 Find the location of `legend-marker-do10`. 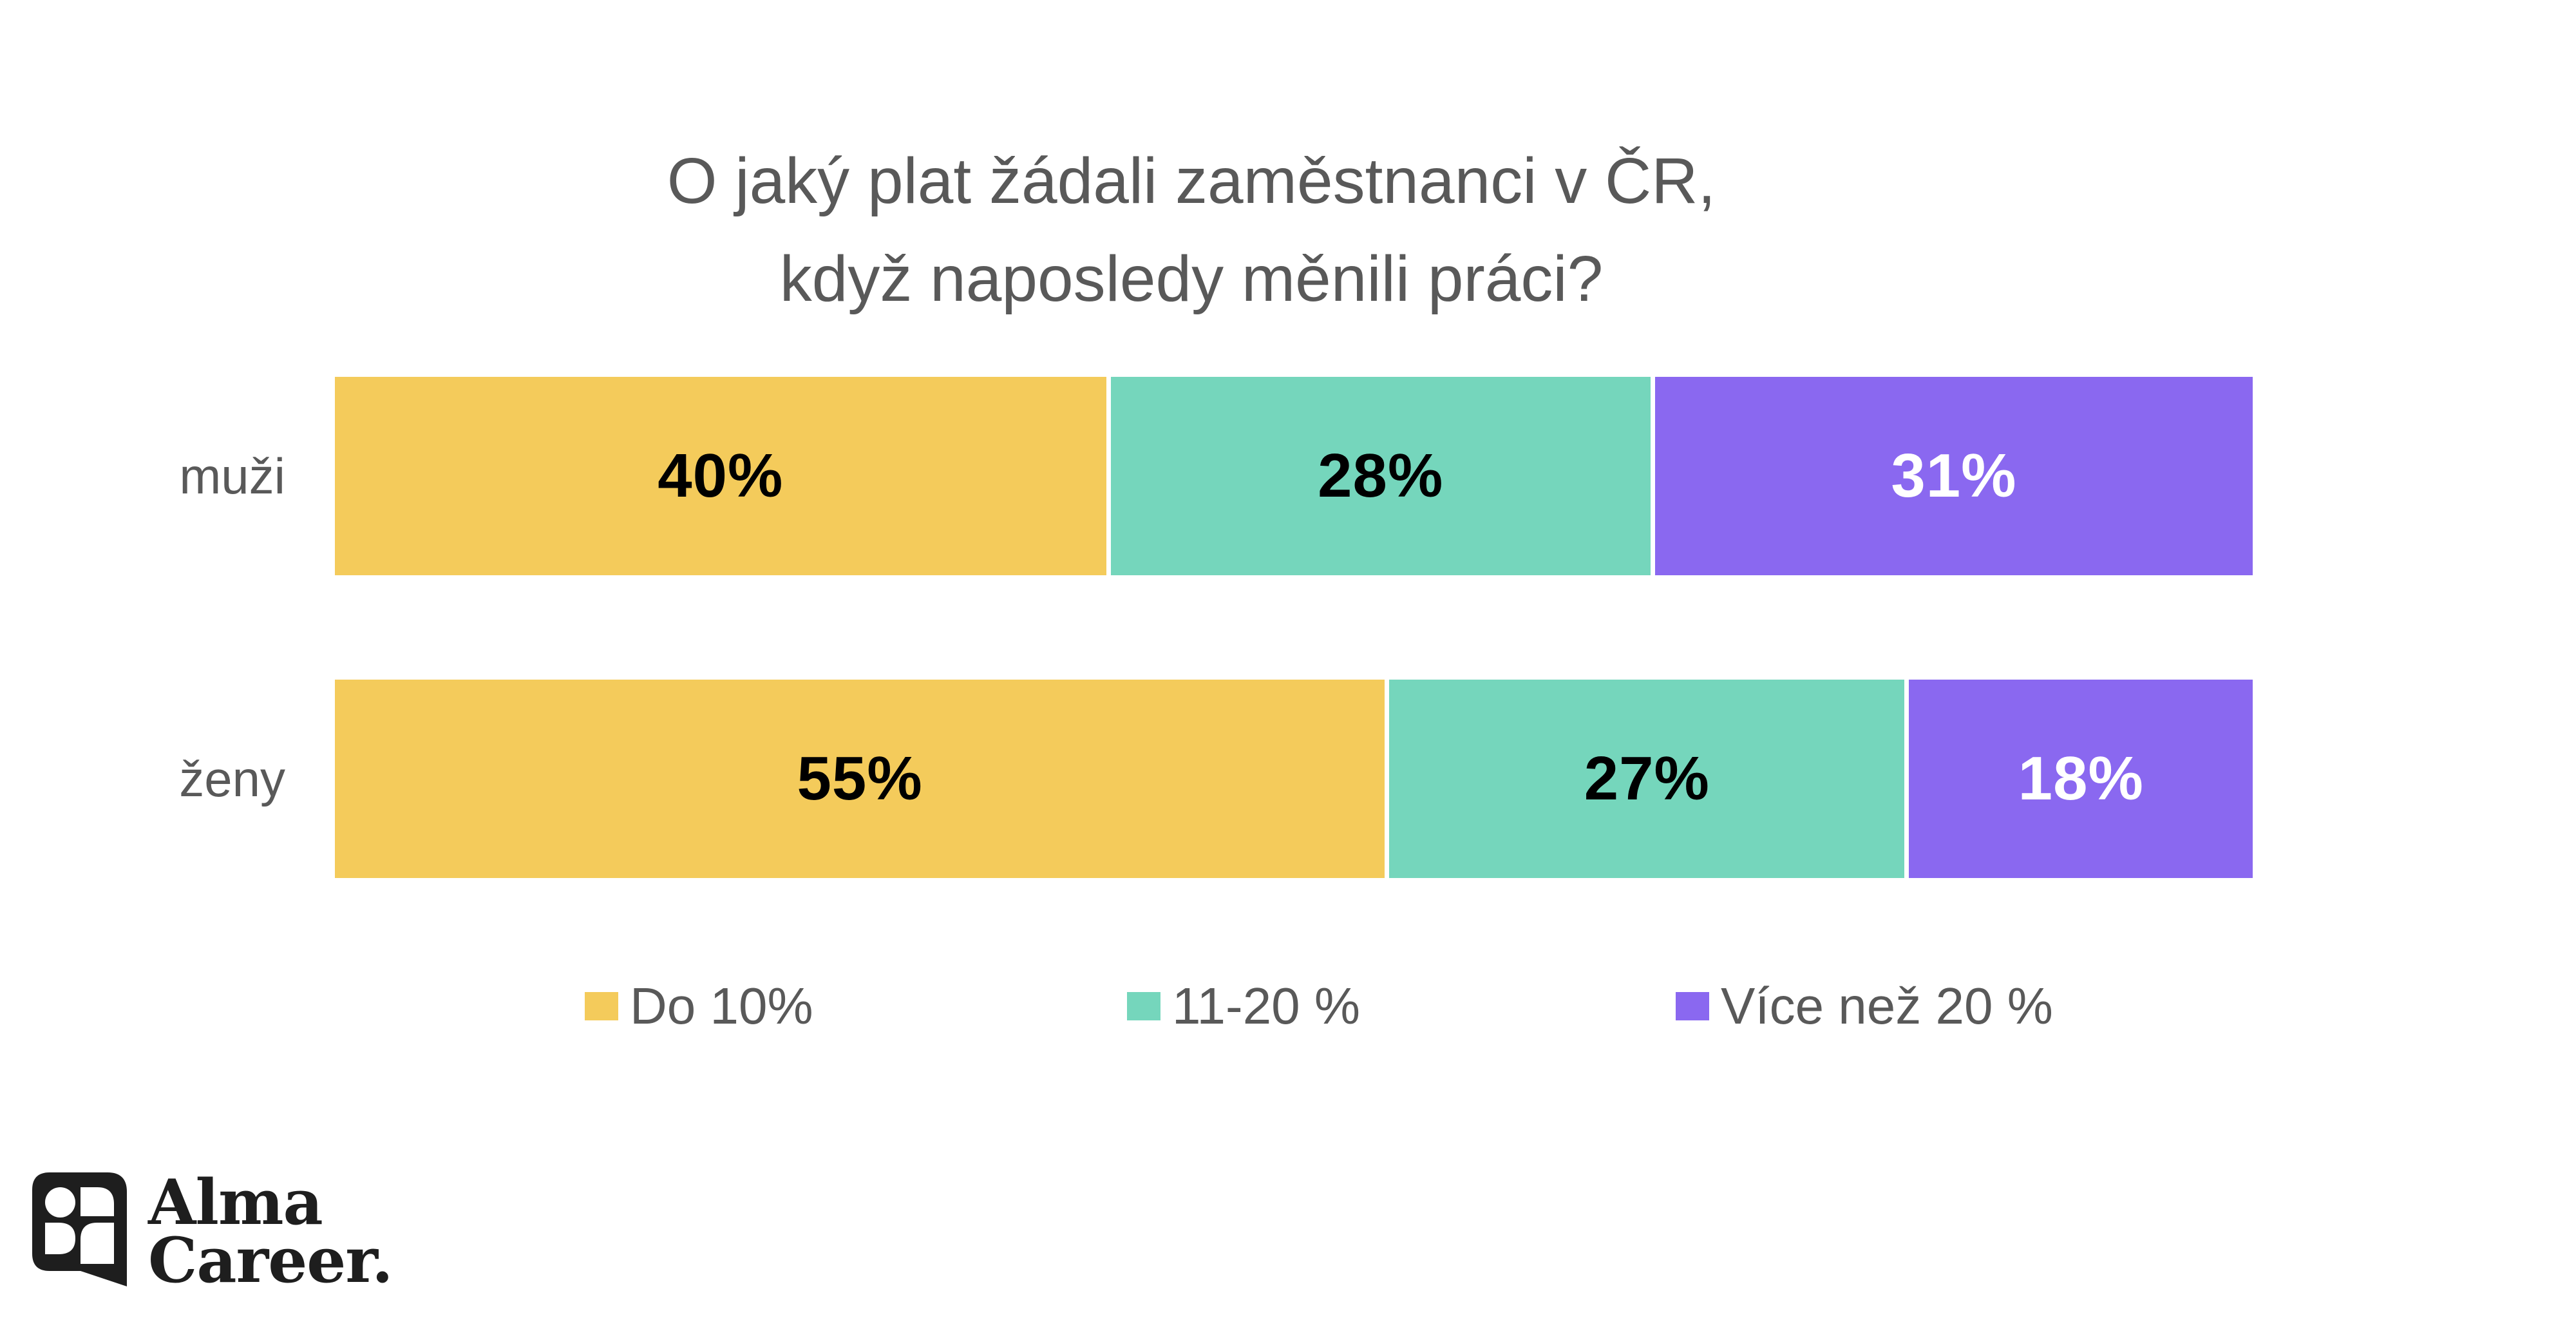

legend-marker-do10 is located at coordinates (602, 1006).